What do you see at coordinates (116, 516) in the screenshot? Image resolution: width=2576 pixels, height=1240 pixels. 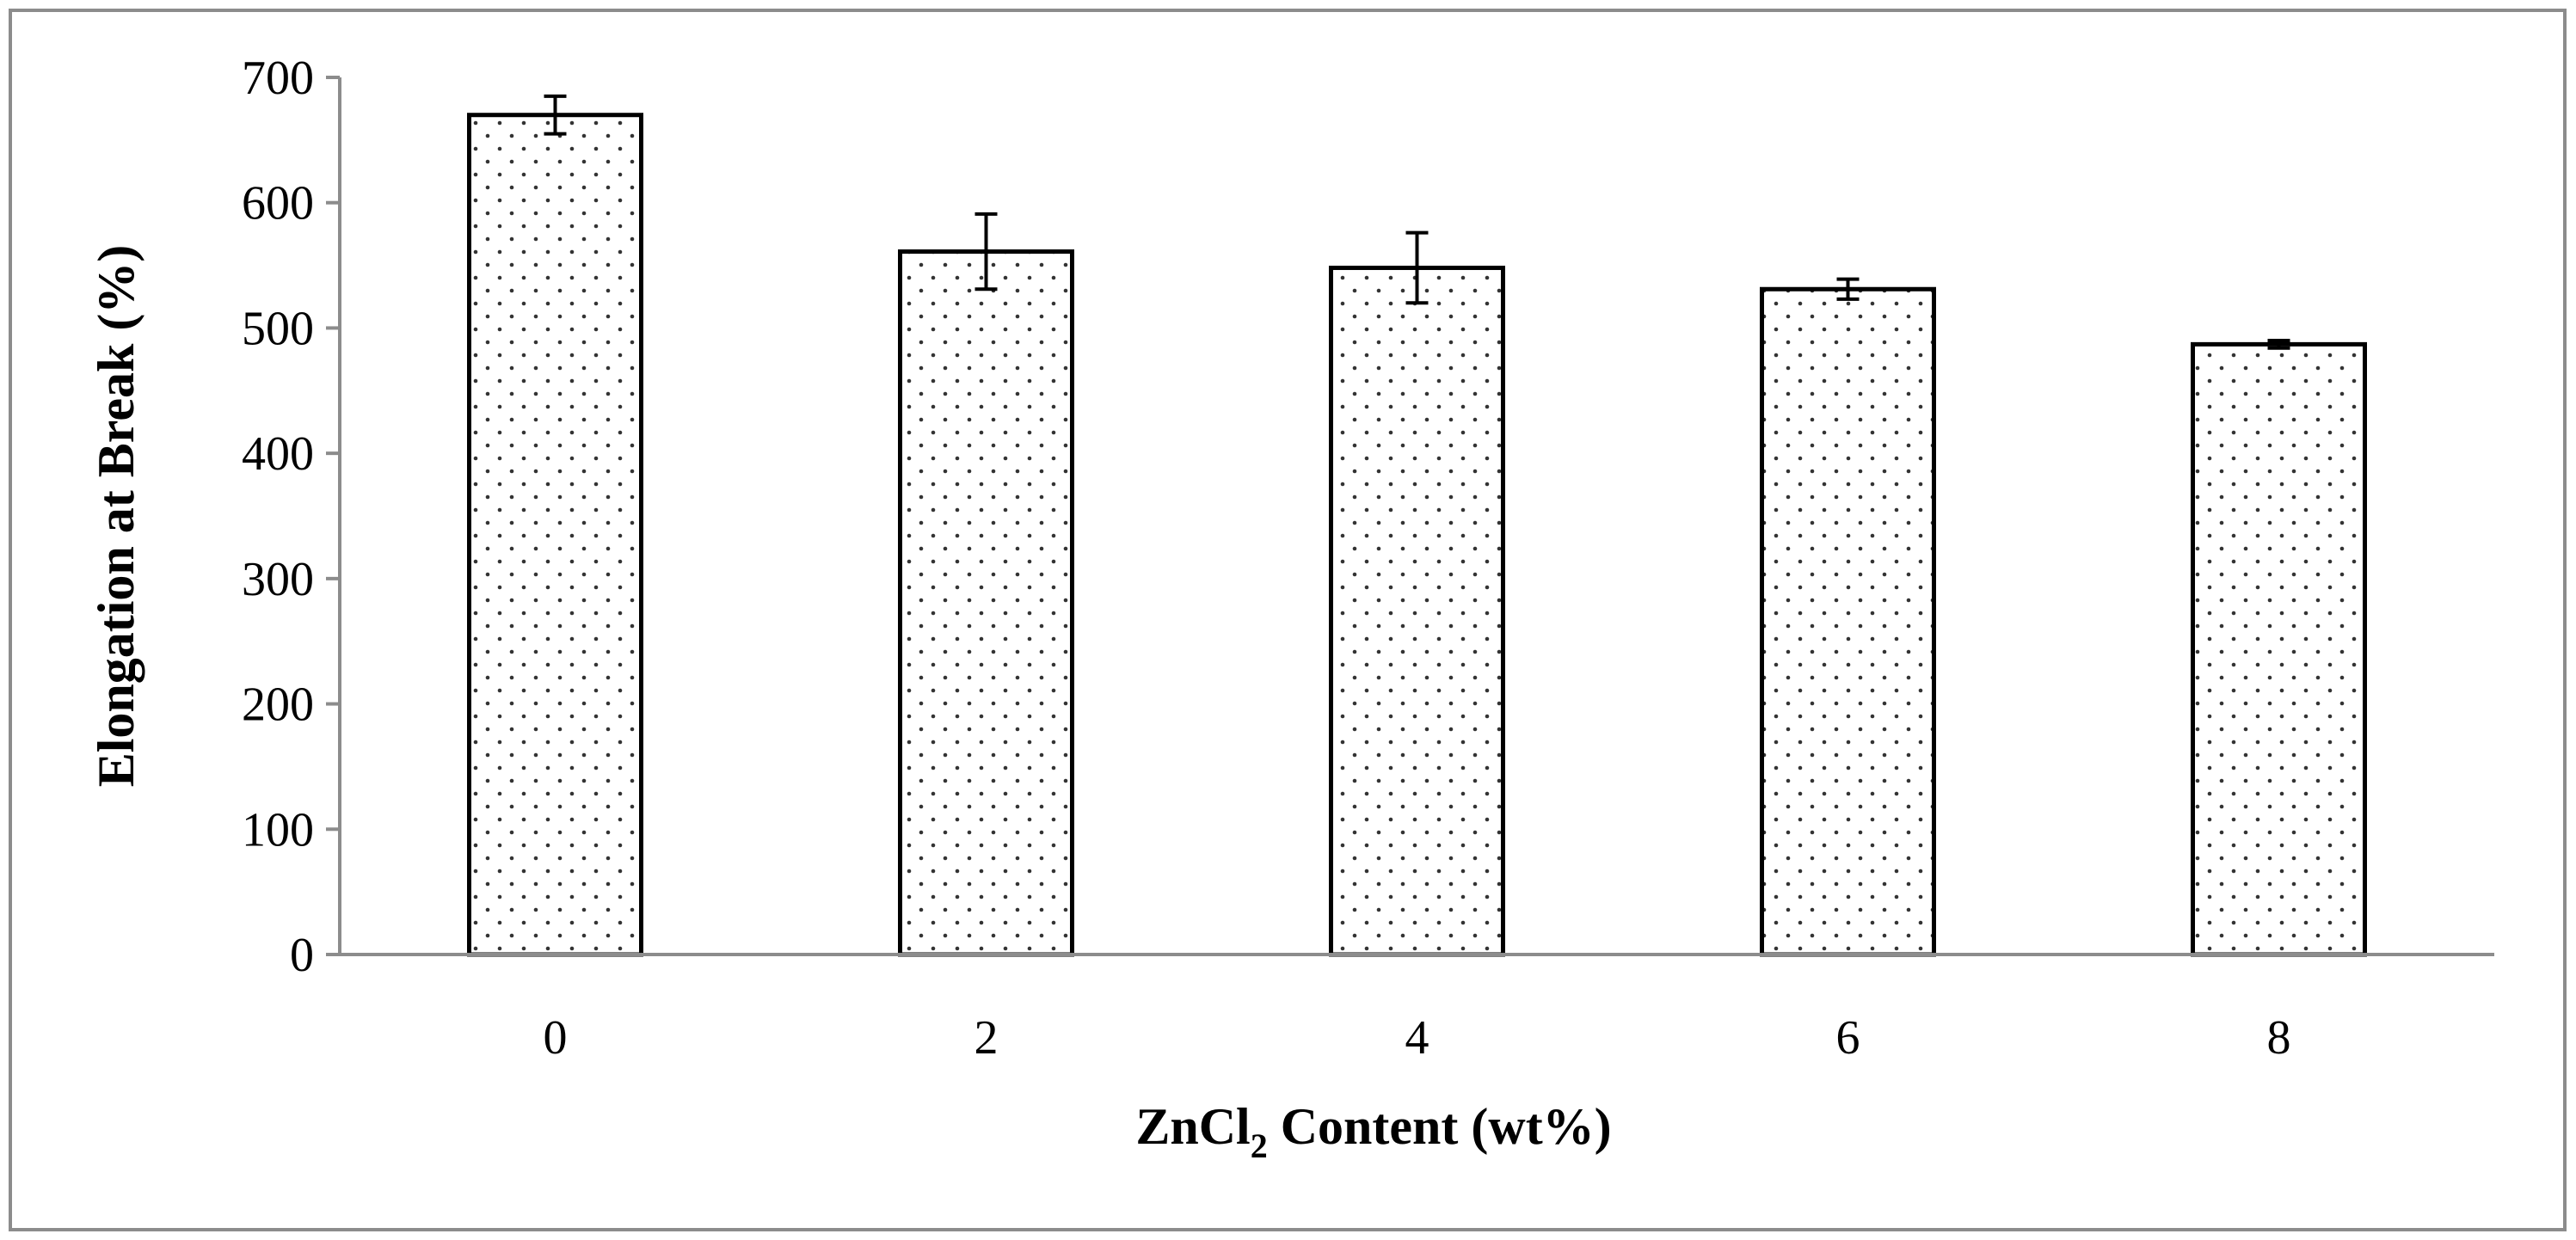 I see `y-axis-title: Elongation at Break (%)` at bounding box center [116, 516].